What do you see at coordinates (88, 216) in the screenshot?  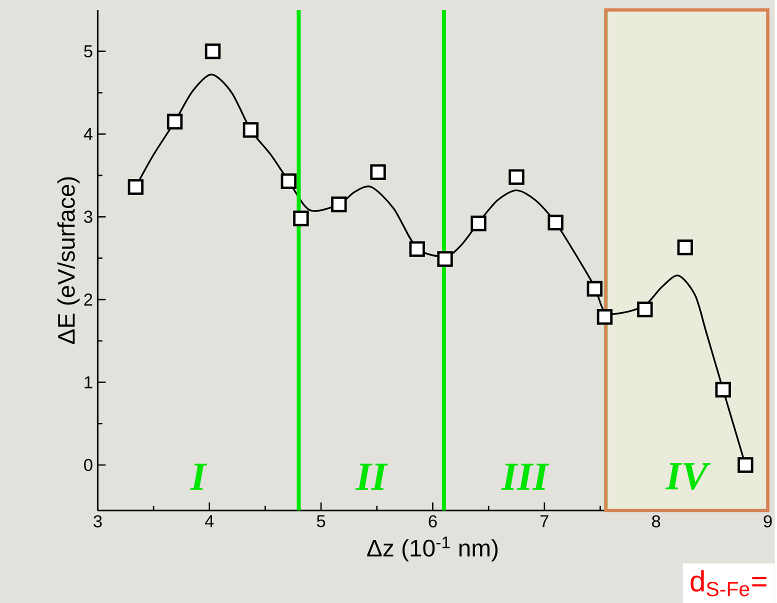 I see `y-tick-label: 3` at bounding box center [88, 216].